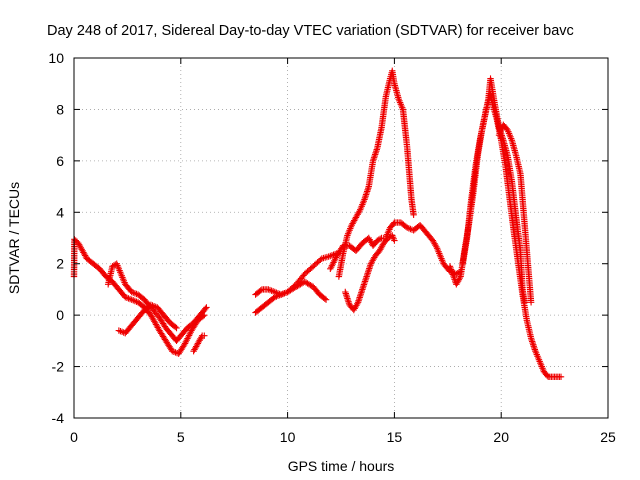 Image resolution: width=640 pixels, height=480 pixels. Describe the element at coordinates (58, 367) in the screenshot. I see `y-tick-label: -2` at that location.